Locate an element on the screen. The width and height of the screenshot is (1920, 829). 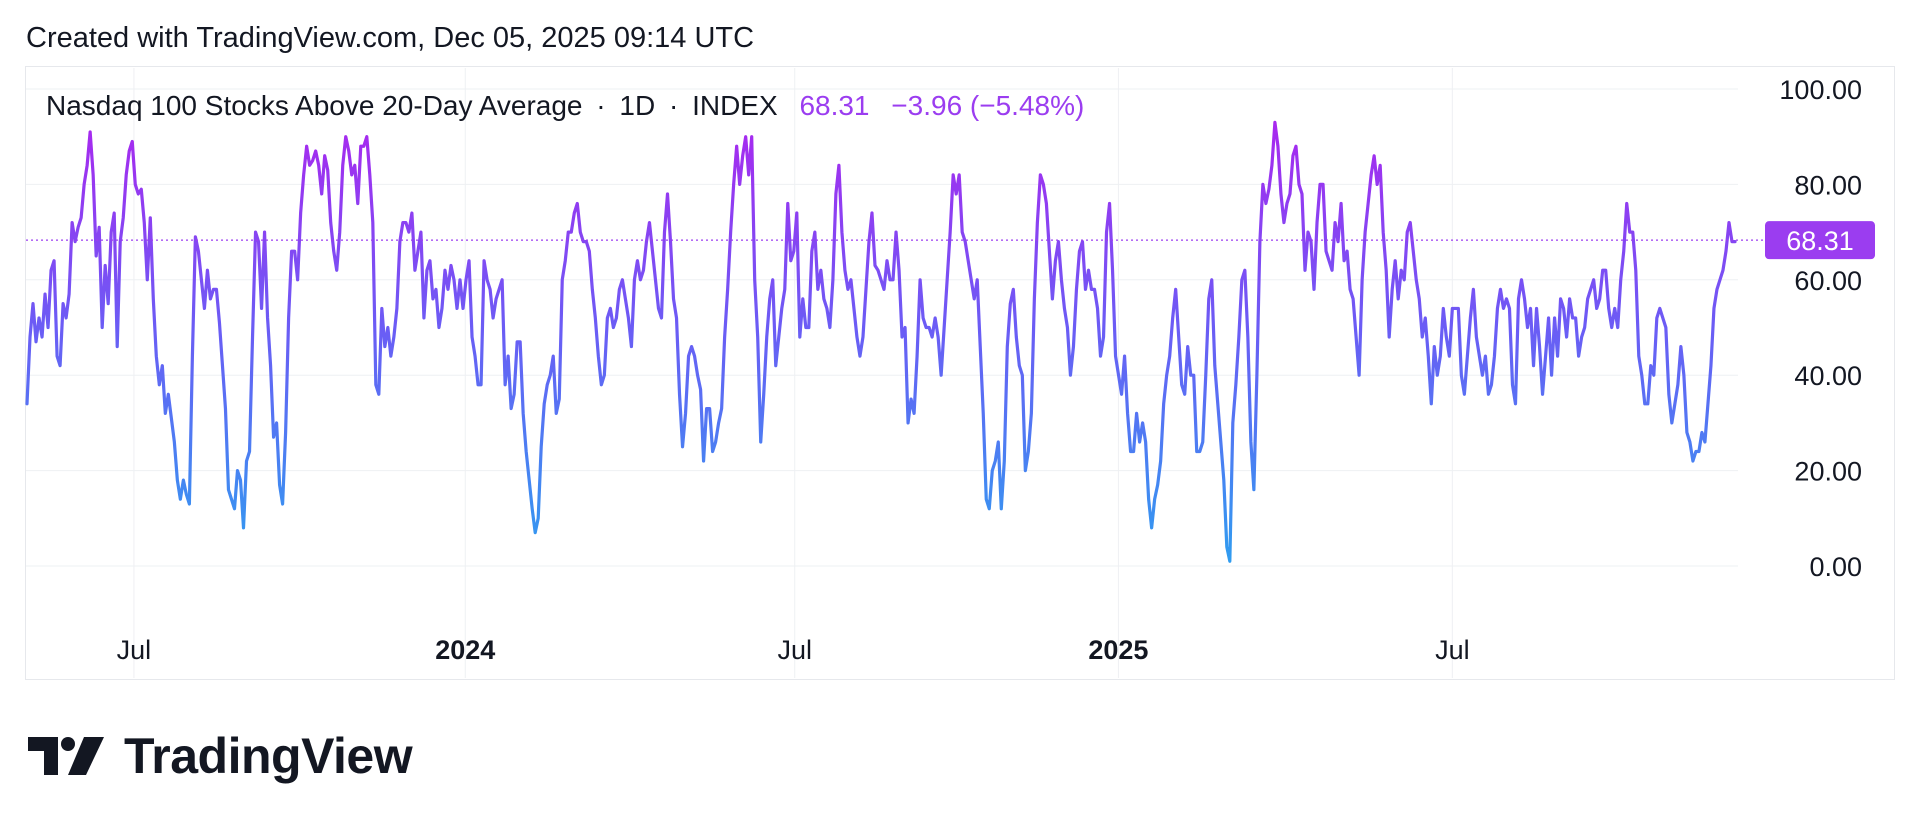
y-tick-label: 20.00 is located at coordinates (1828, 472).